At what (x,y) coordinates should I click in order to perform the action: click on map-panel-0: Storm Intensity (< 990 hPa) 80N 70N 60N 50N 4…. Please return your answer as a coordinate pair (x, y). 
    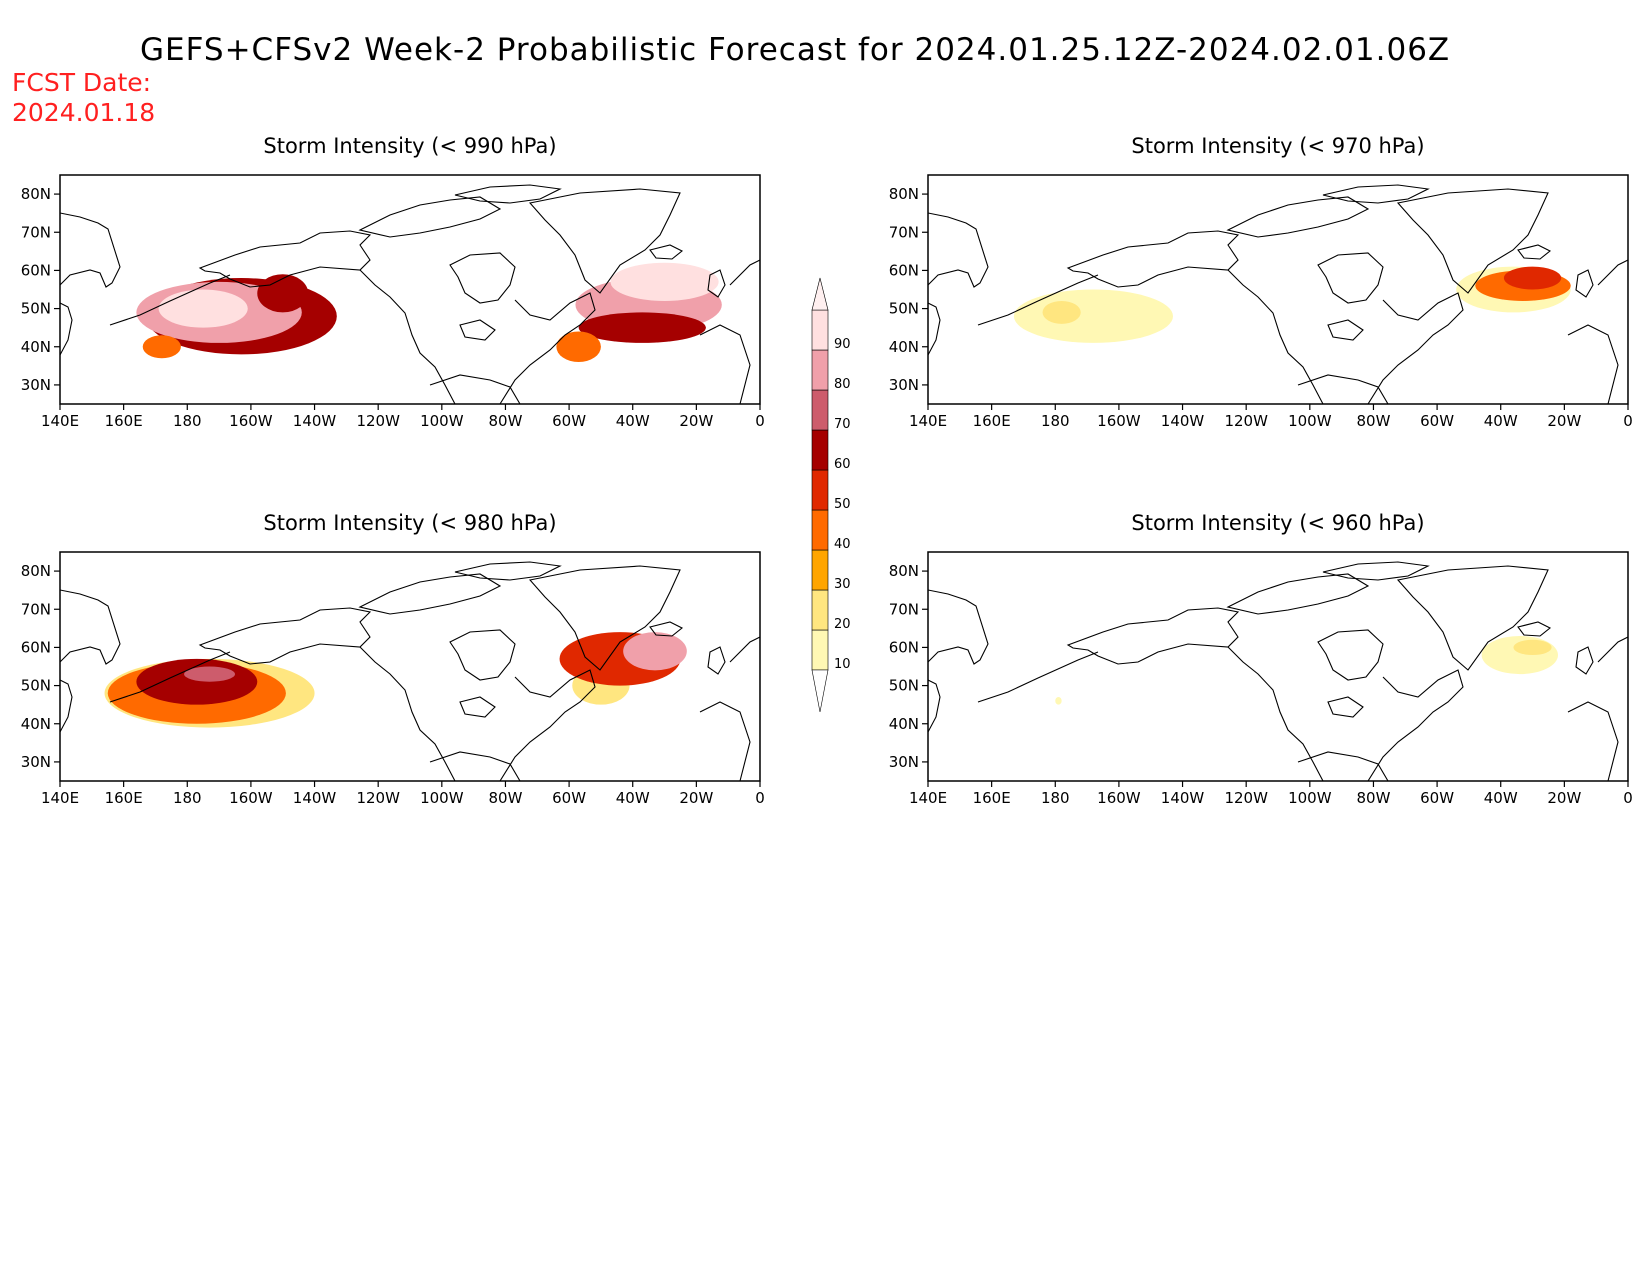
    Looking at the image, I should click on (393, 282).